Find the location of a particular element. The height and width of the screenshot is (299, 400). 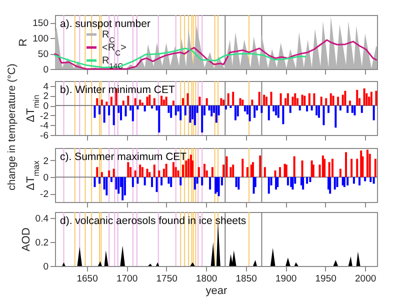

y-tick-label: 4 is located at coordinates (45, 86).